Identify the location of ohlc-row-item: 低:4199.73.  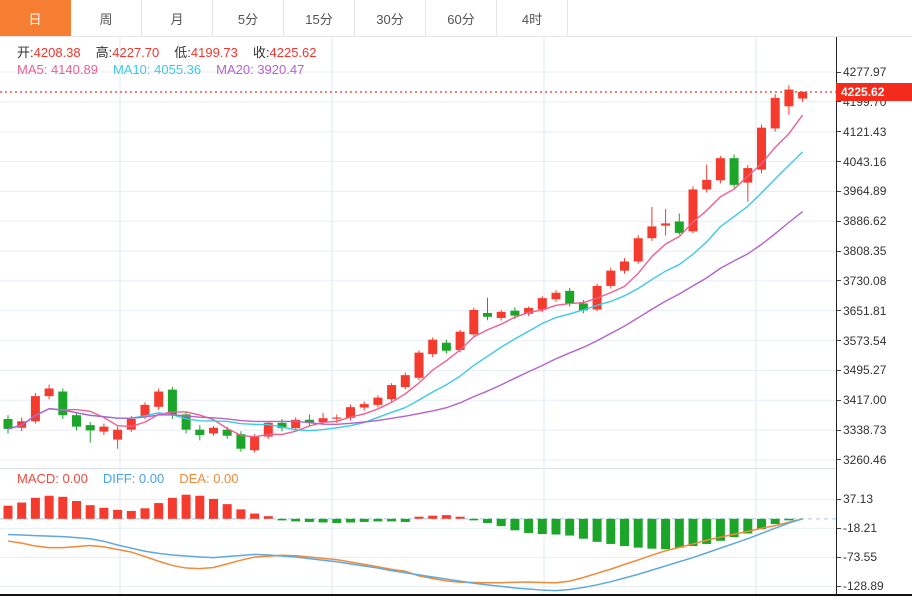
(206, 52).